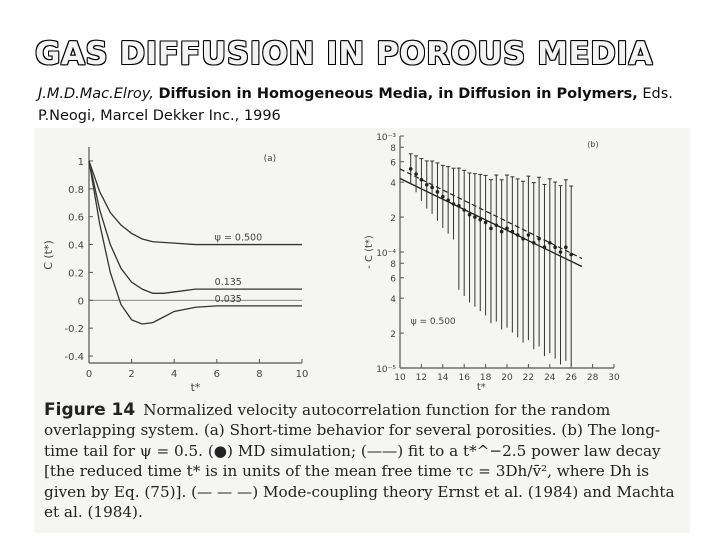 The height and width of the screenshot is (540, 720). What do you see at coordinates (355, 105) in the screenshot?
I see `citation-rest: Eds. P.Neogi, Marcel Dekker Inc., 1996` at bounding box center [355, 105].